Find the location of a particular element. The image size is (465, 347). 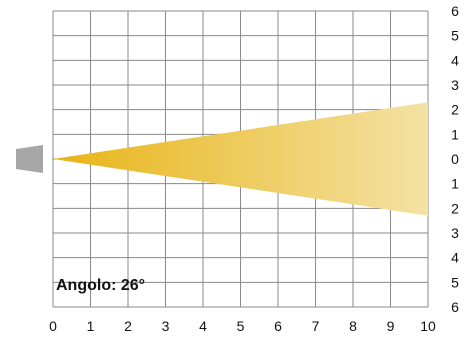

y-axis-ticks: 6 5 4 3 2 1 0 1 2 3 4 5 6 is located at coordinates (455, 159).